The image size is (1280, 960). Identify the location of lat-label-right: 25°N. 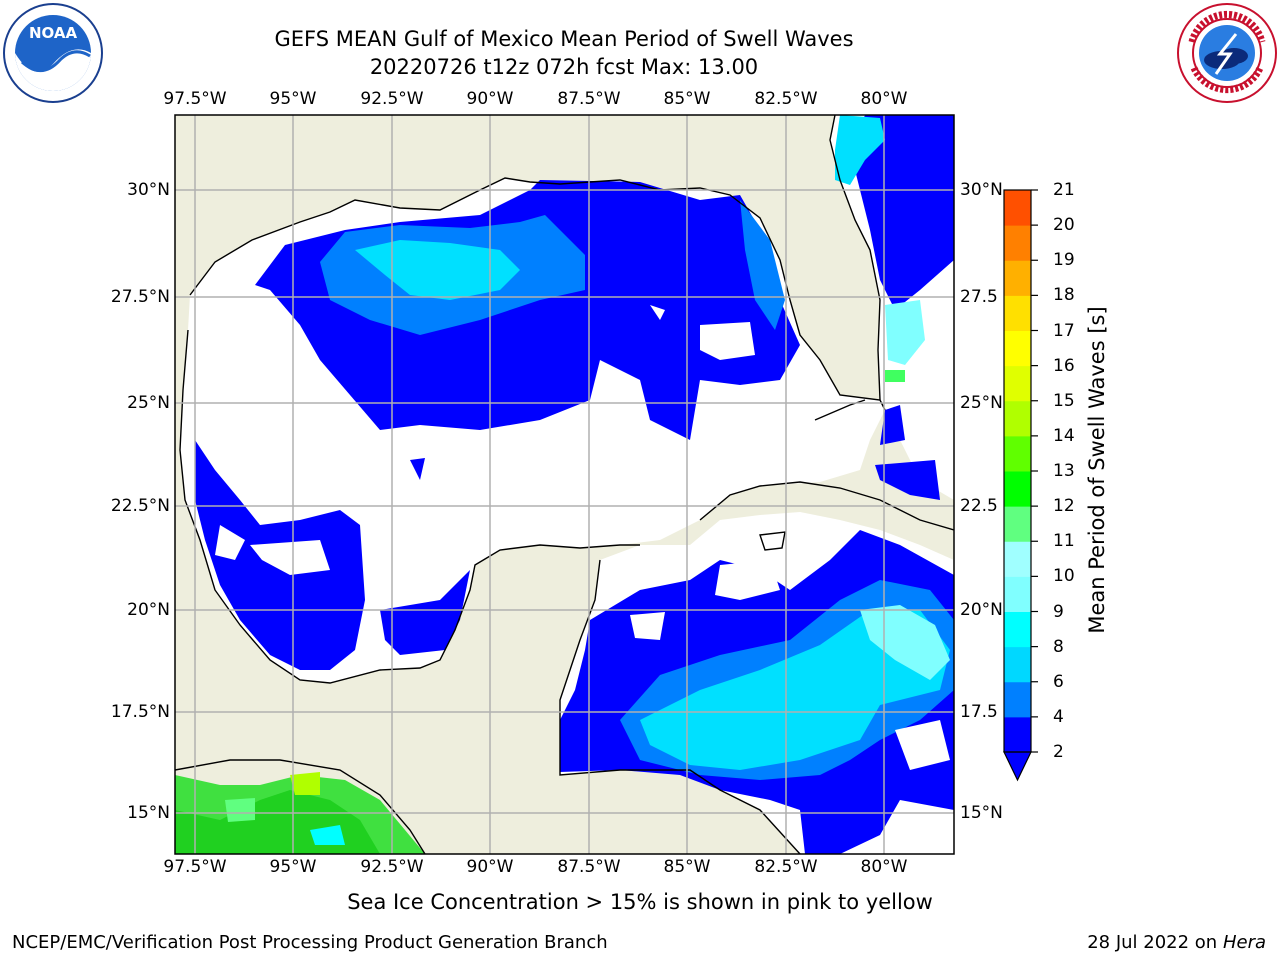
(981, 403).